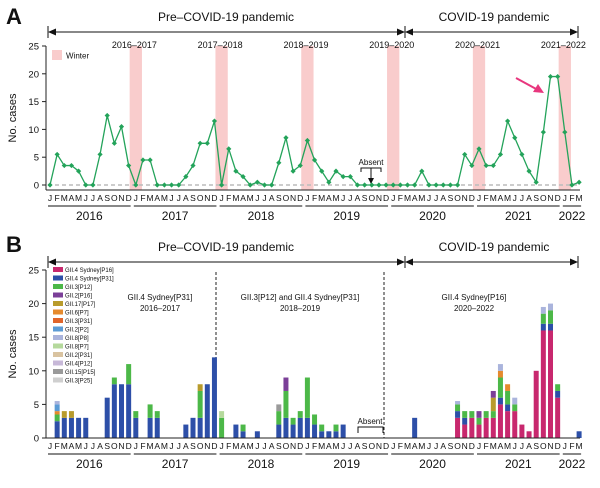  What do you see at coordinates (33, 130) in the screenshot?
I see `a-ytick-label: 10` at bounding box center [33, 130].